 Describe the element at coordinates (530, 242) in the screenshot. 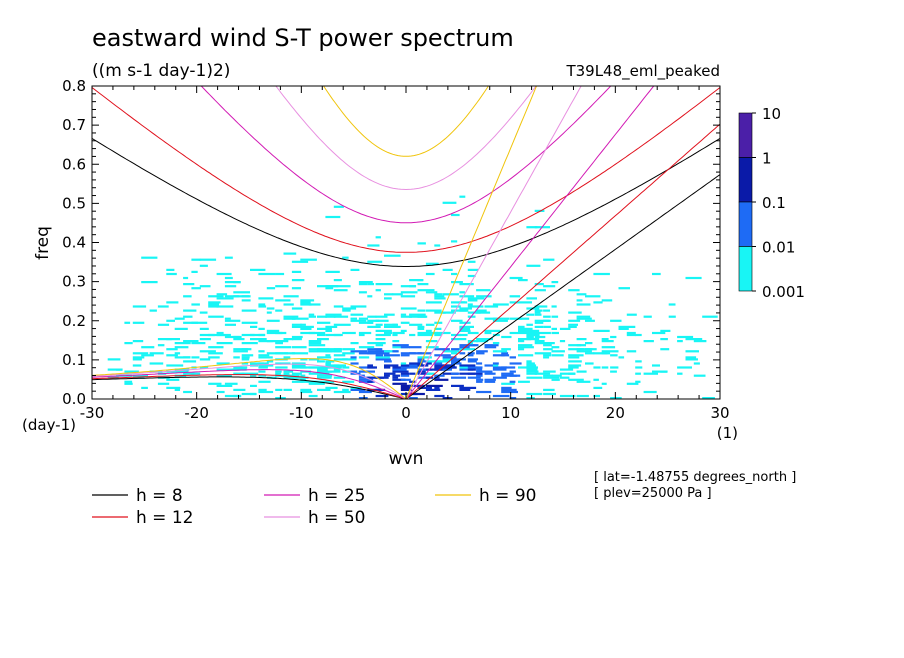

I see `dispersion-curve` at that location.